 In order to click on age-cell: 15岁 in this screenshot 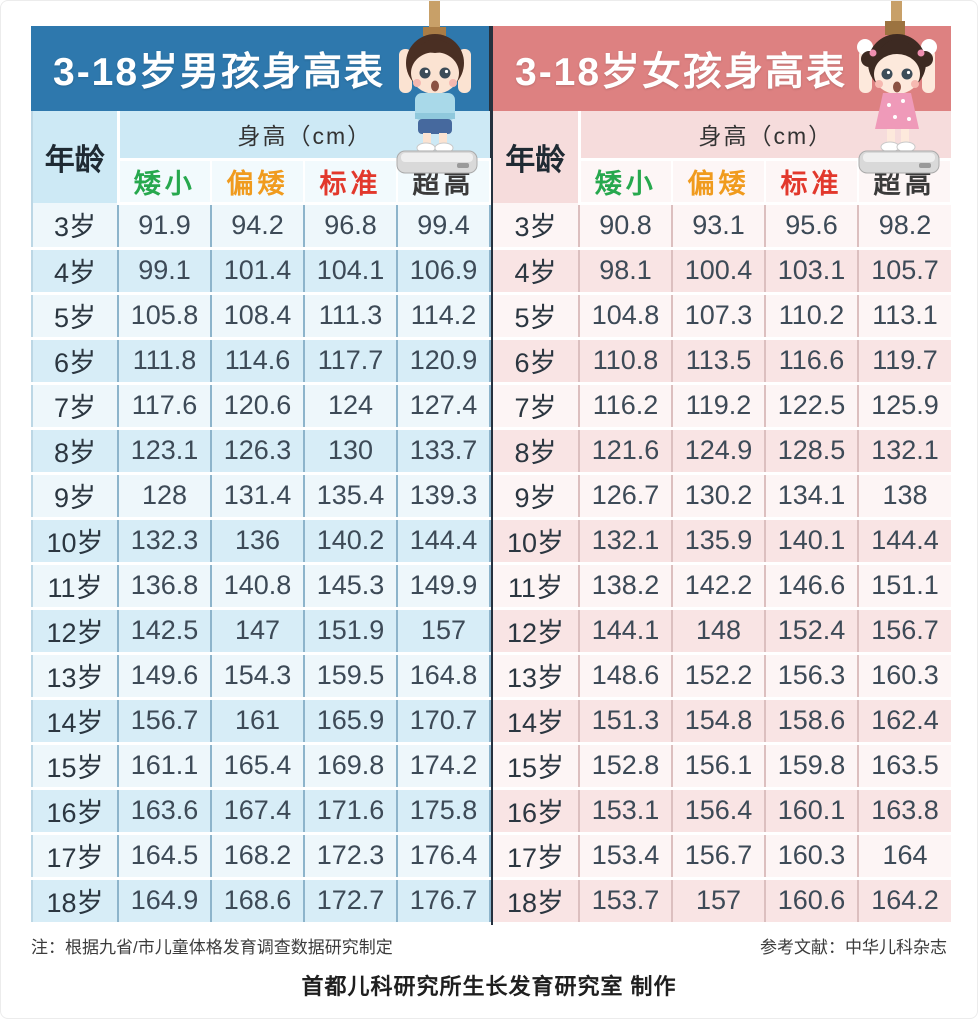, I will do `click(75, 766)`.